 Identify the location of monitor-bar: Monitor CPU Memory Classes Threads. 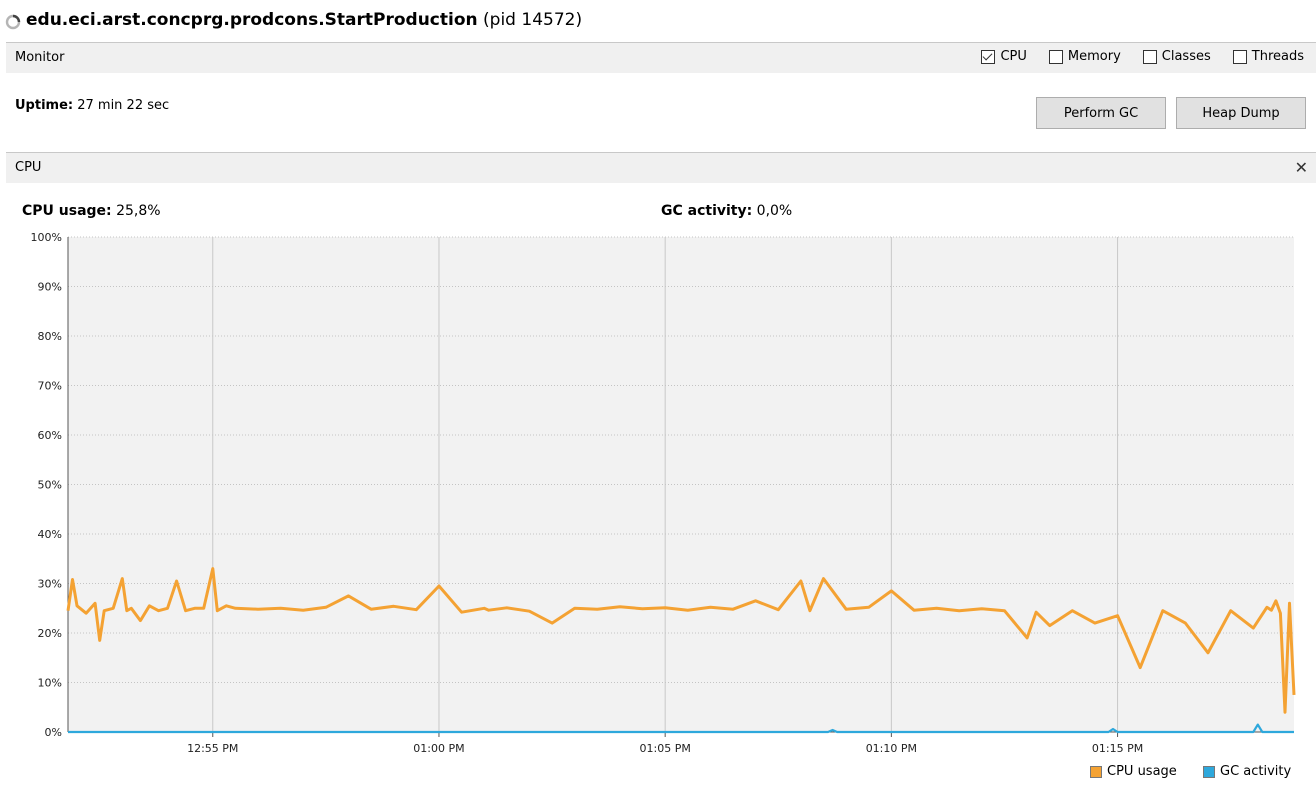
(661, 57).